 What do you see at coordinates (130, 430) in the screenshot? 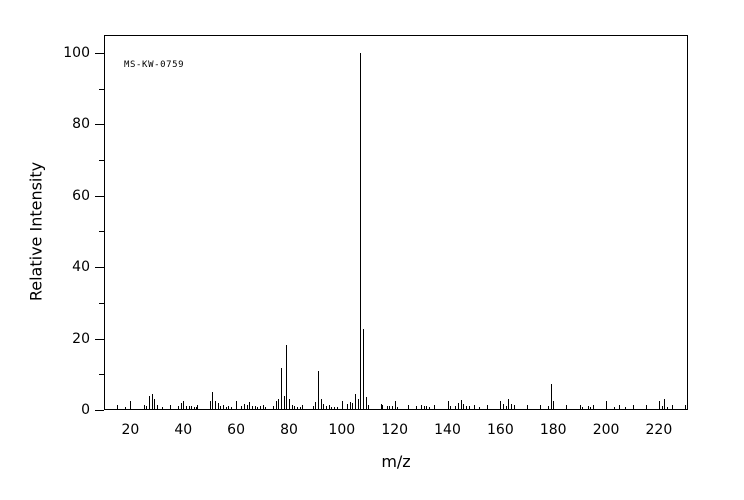
I see `x-axis-tick-label: 20` at bounding box center [130, 430].